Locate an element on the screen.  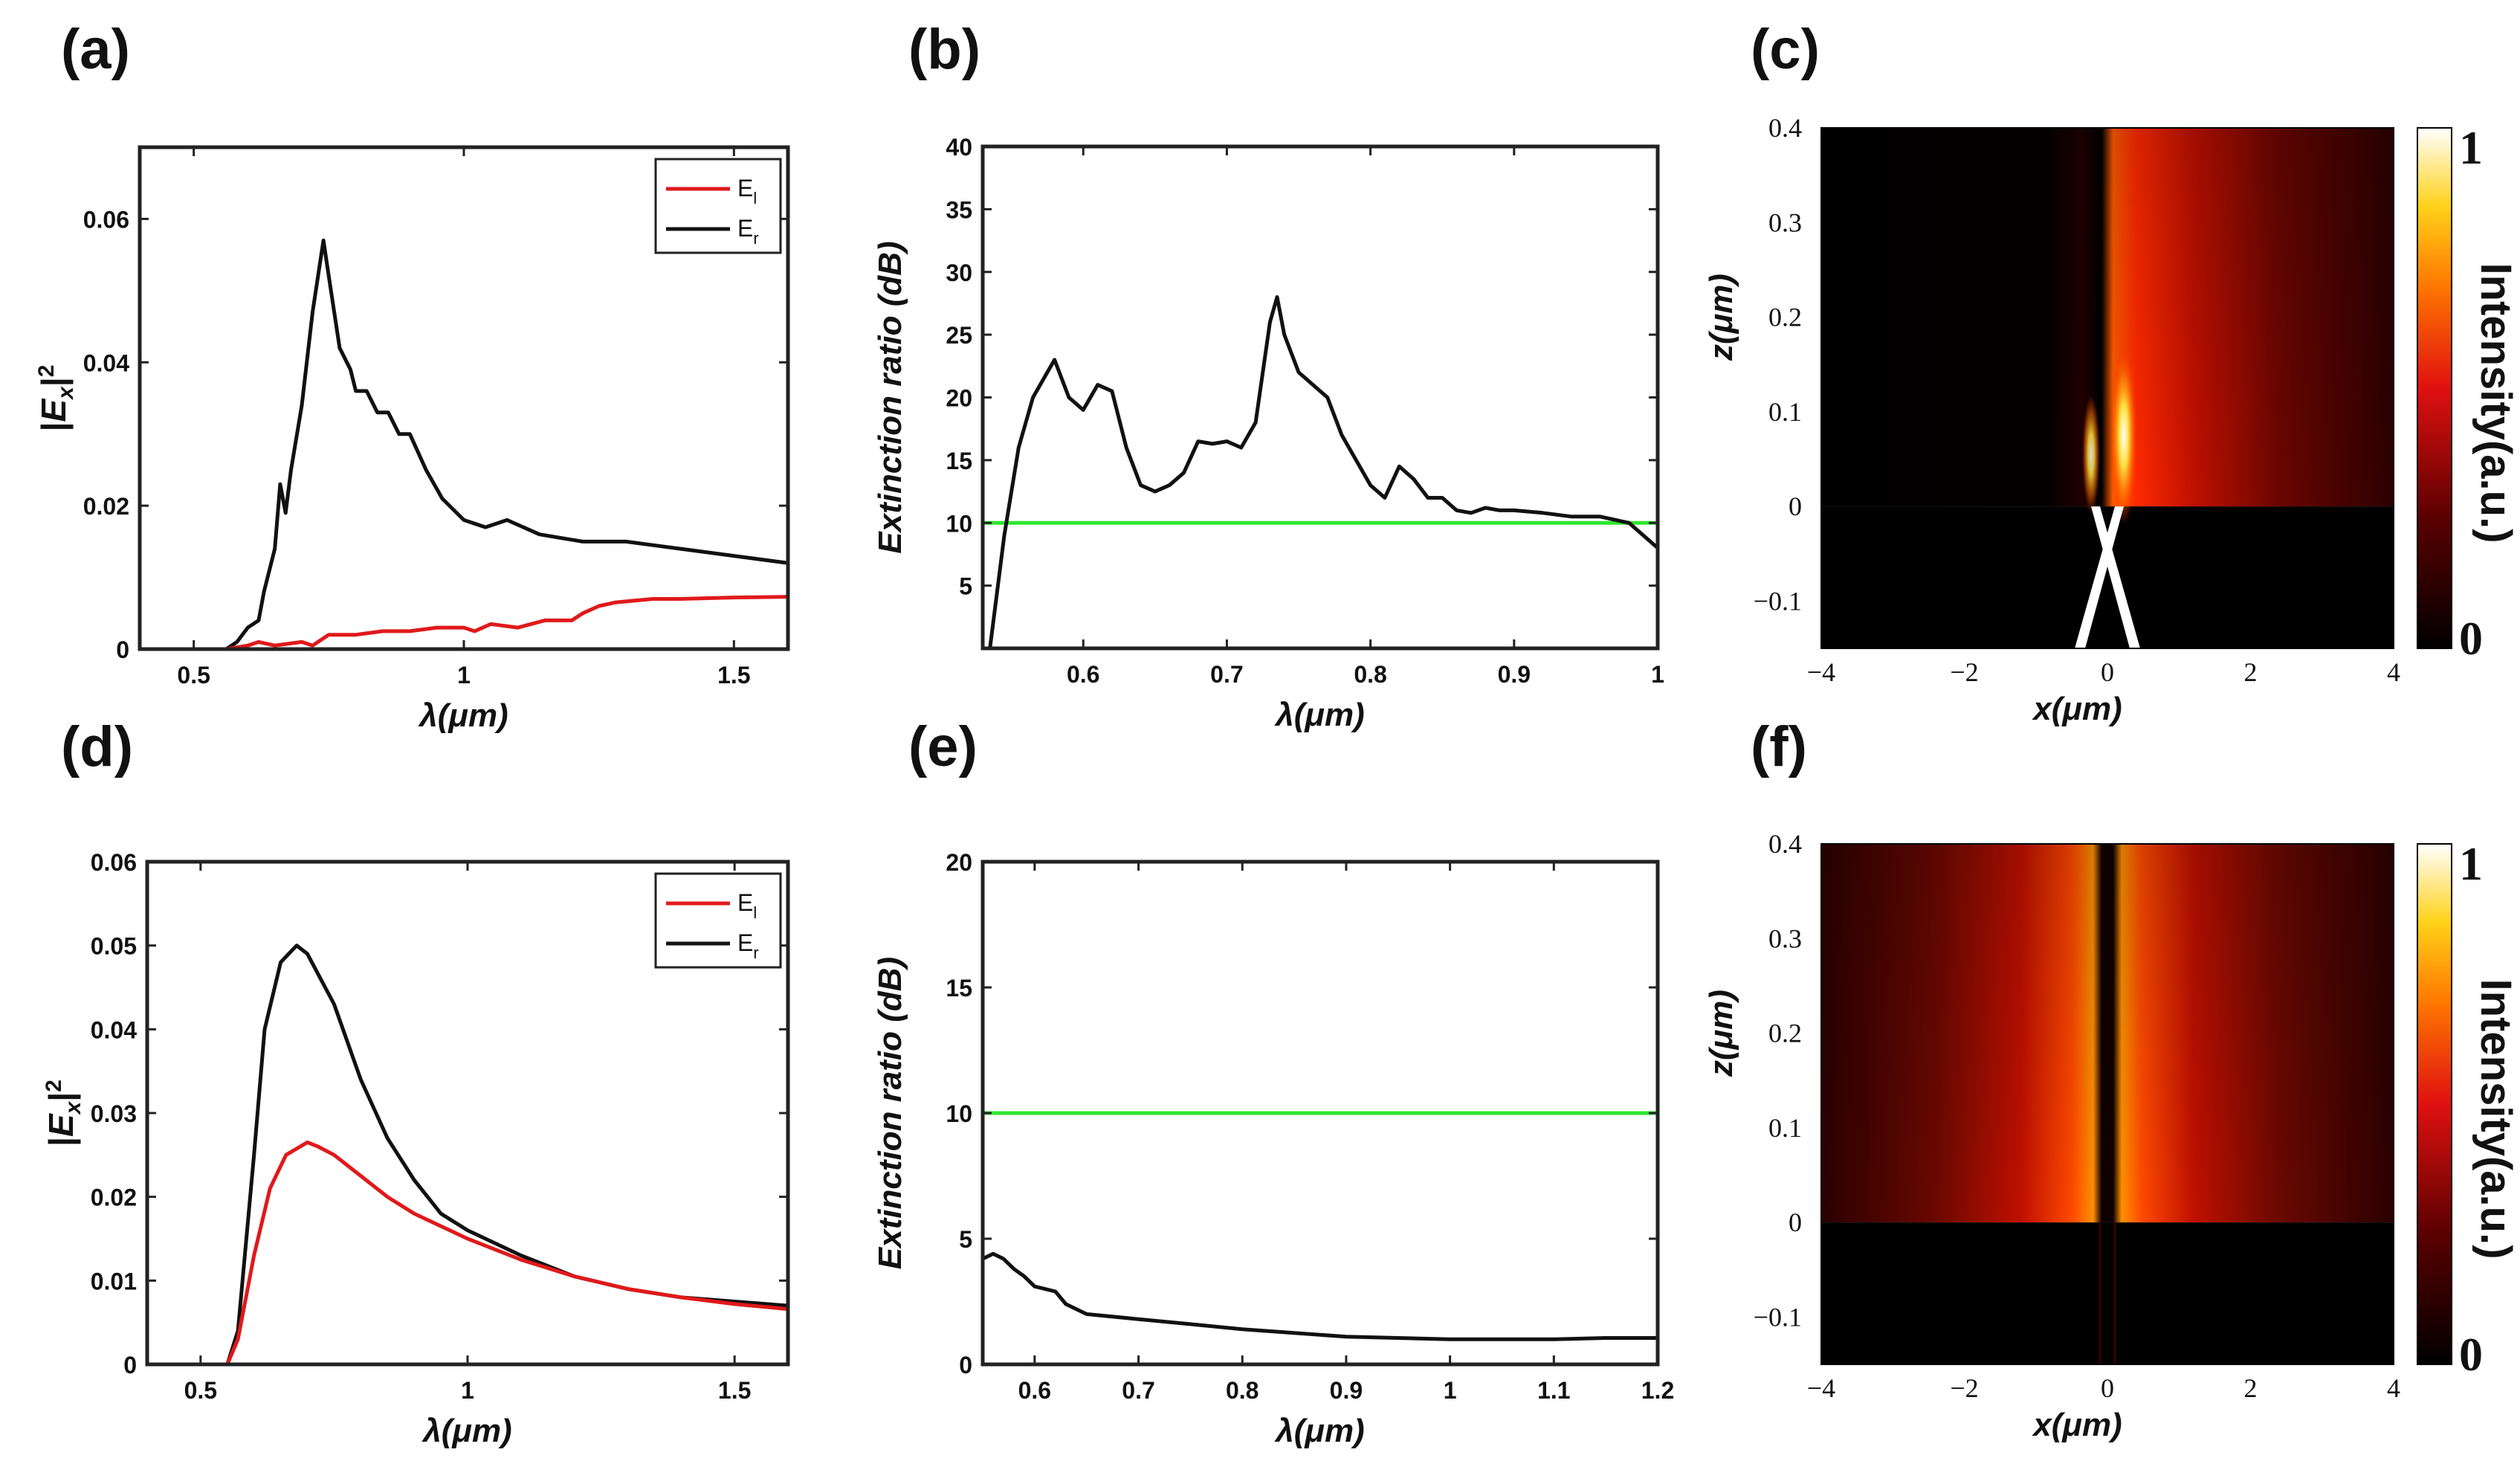
x-tick-label: −2 is located at coordinates (1964, 672).